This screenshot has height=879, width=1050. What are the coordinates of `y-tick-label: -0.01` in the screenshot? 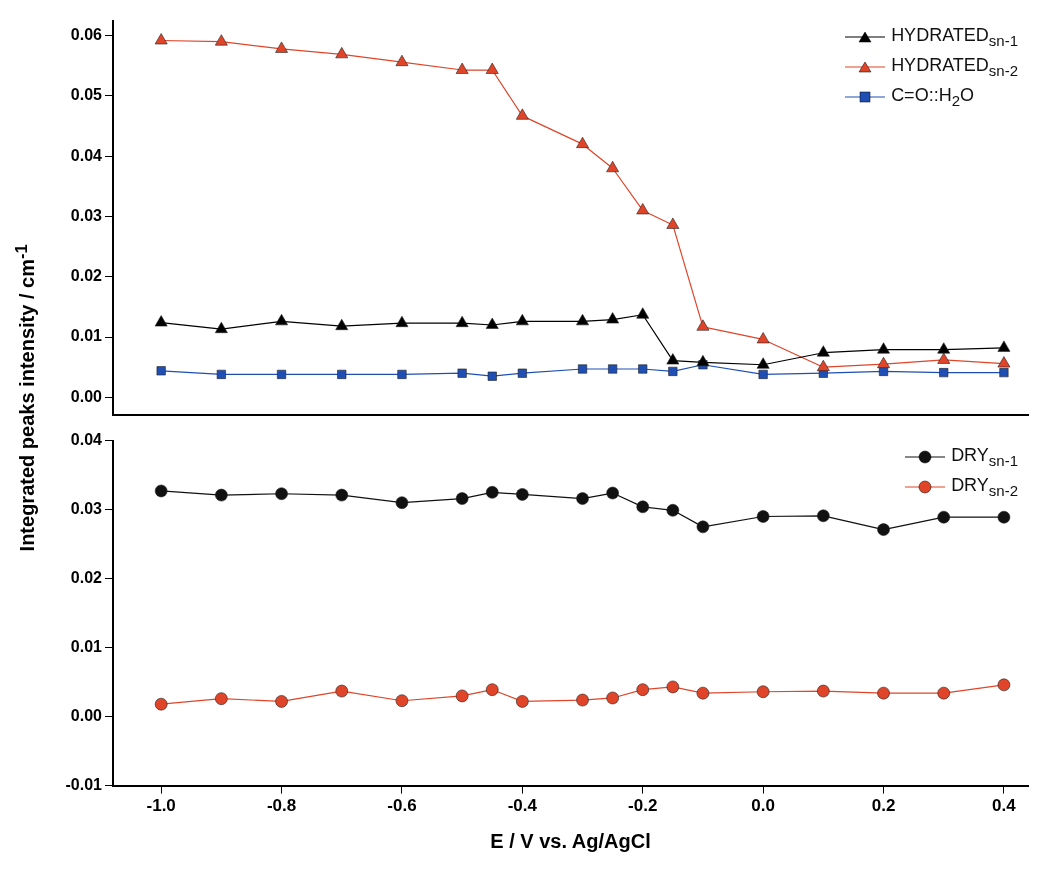 It's located at (84, 785).